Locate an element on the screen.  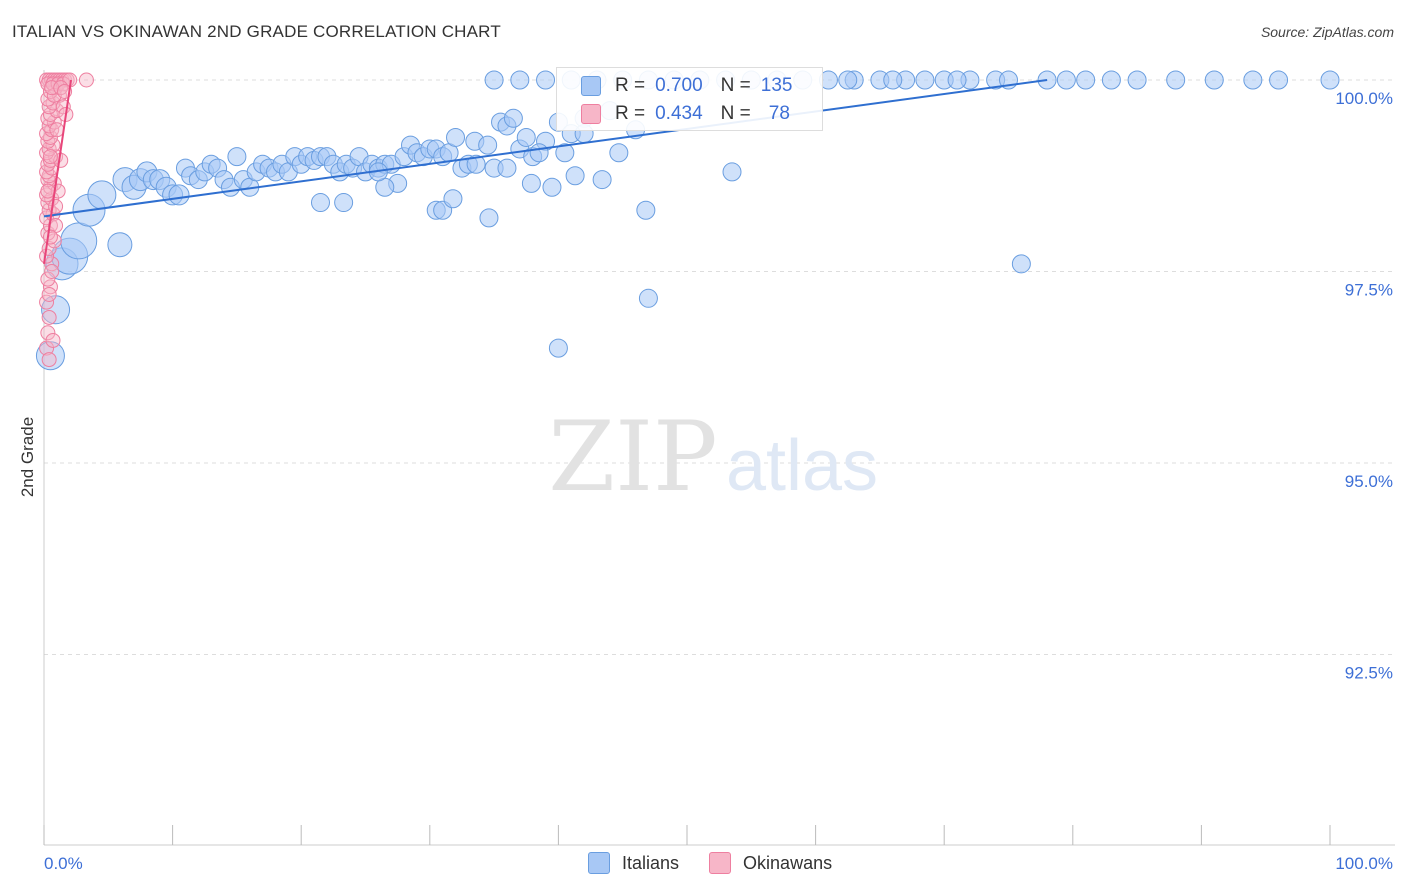
legend-r-value: 0.434 is located at coordinates (679, 113).